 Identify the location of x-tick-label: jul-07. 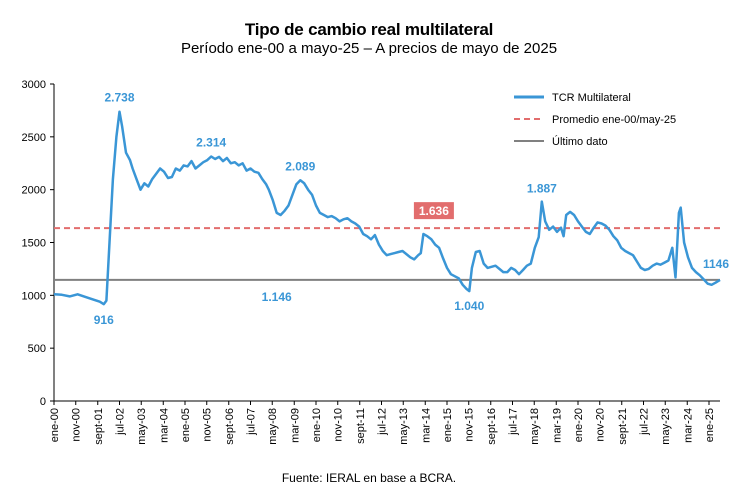
(251, 422).